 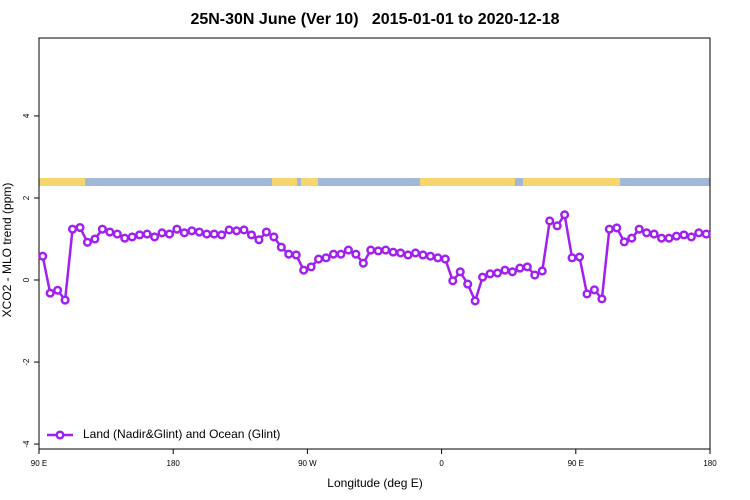 What do you see at coordinates (26, 444) in the screenshot?
I see `y-tick-label: -4` at bounding box center [26, 444].